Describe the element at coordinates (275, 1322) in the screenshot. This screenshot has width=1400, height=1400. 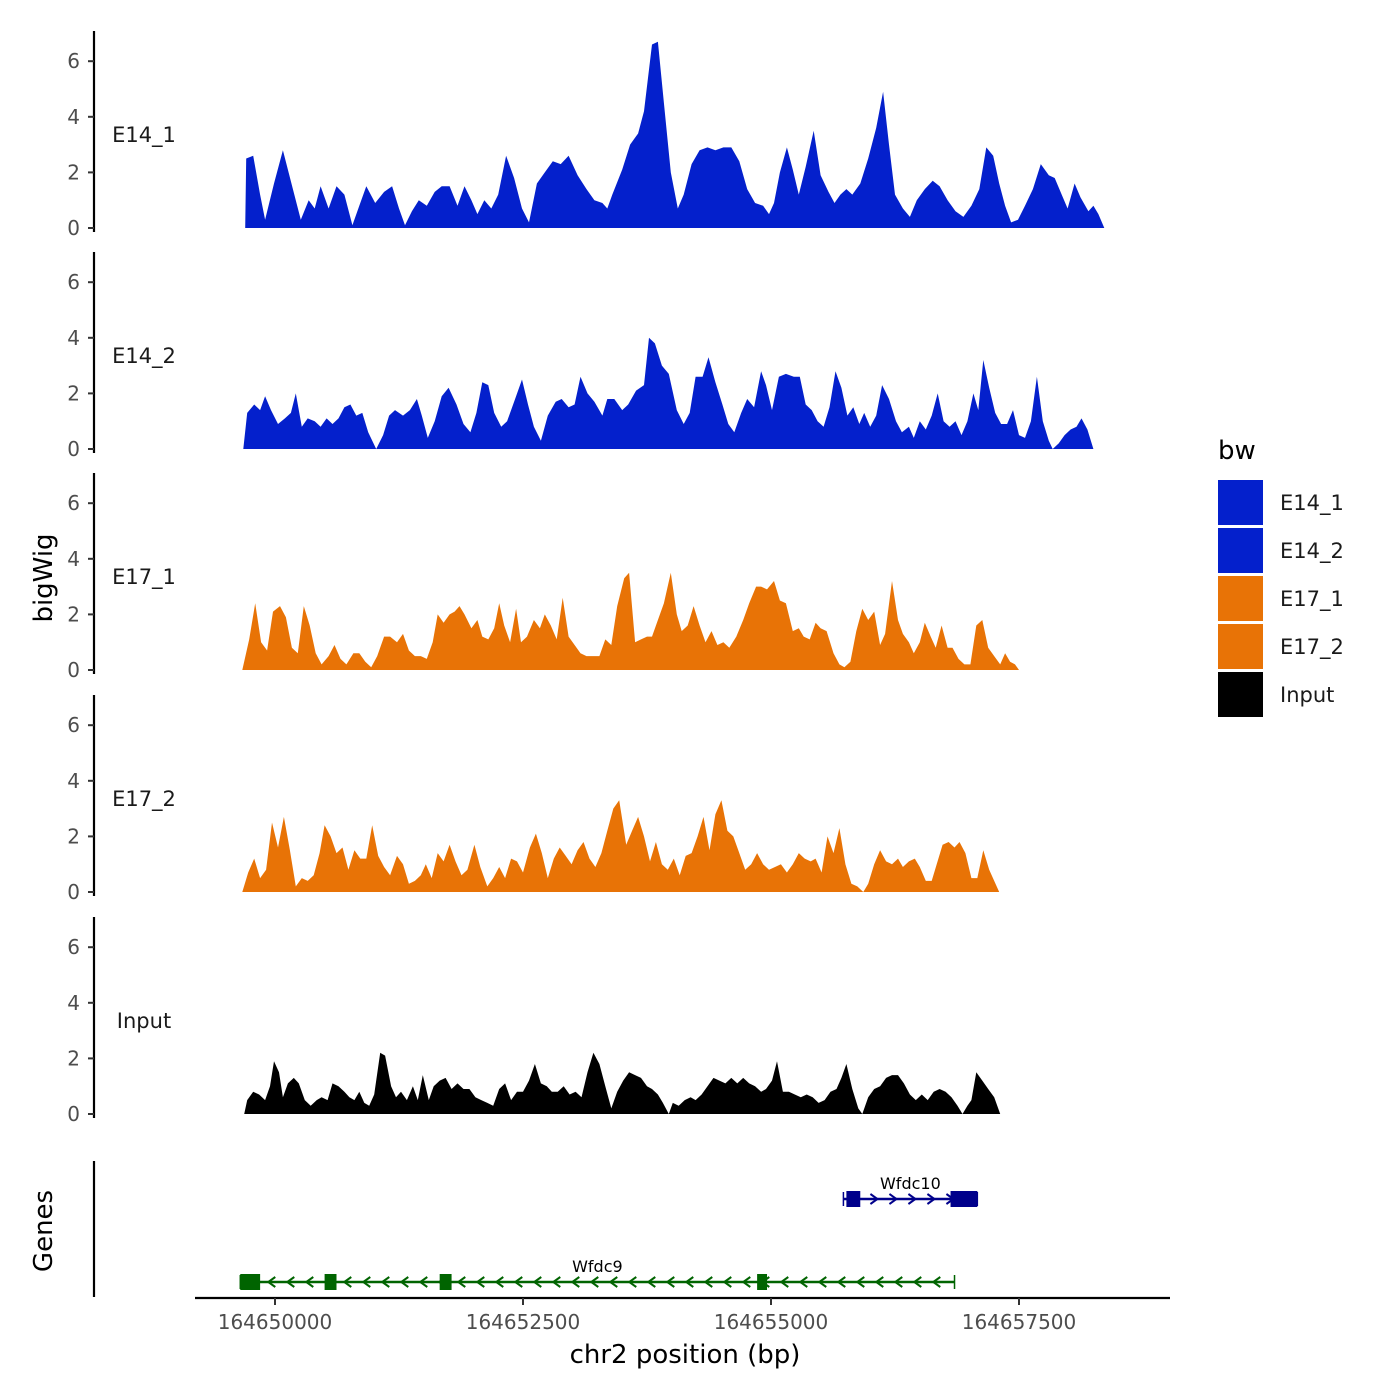
I see `x-tick-label: 164650000` at that location.